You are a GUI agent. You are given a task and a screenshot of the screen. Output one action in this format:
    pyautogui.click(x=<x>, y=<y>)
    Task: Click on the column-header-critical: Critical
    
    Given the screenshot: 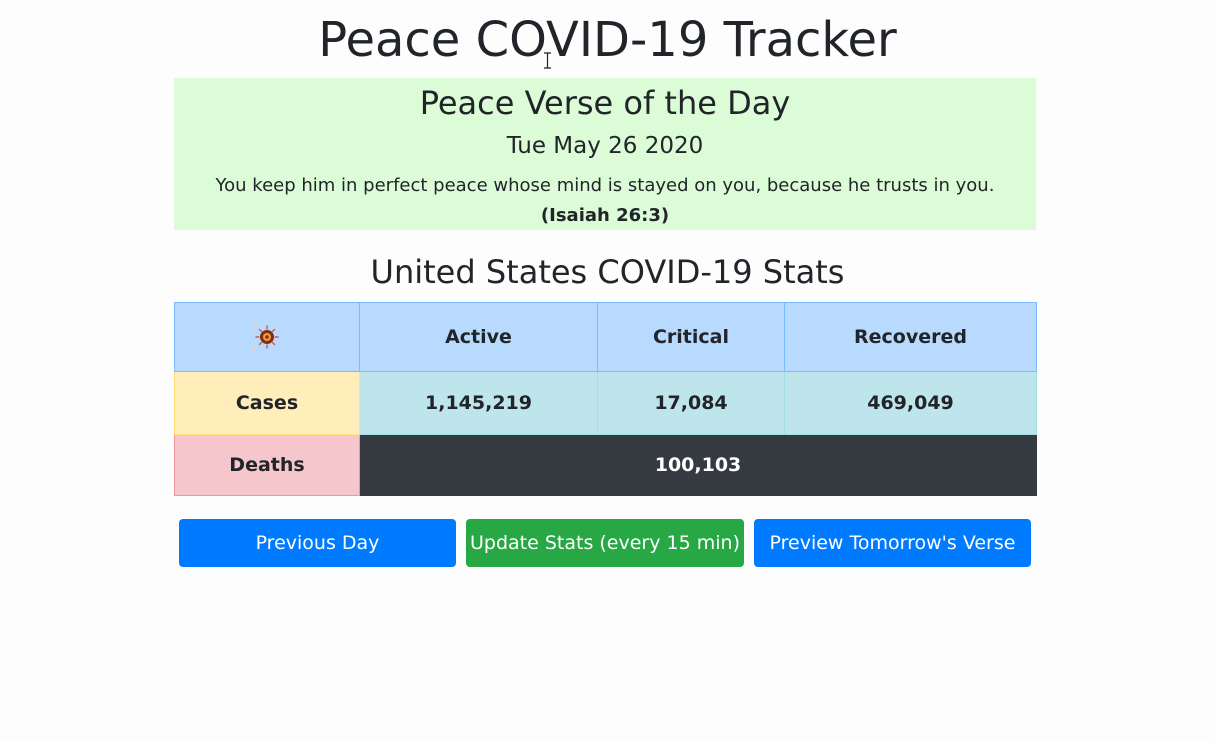 What is the action you would take?
    pyautogui.click(x=691, y=337)
    